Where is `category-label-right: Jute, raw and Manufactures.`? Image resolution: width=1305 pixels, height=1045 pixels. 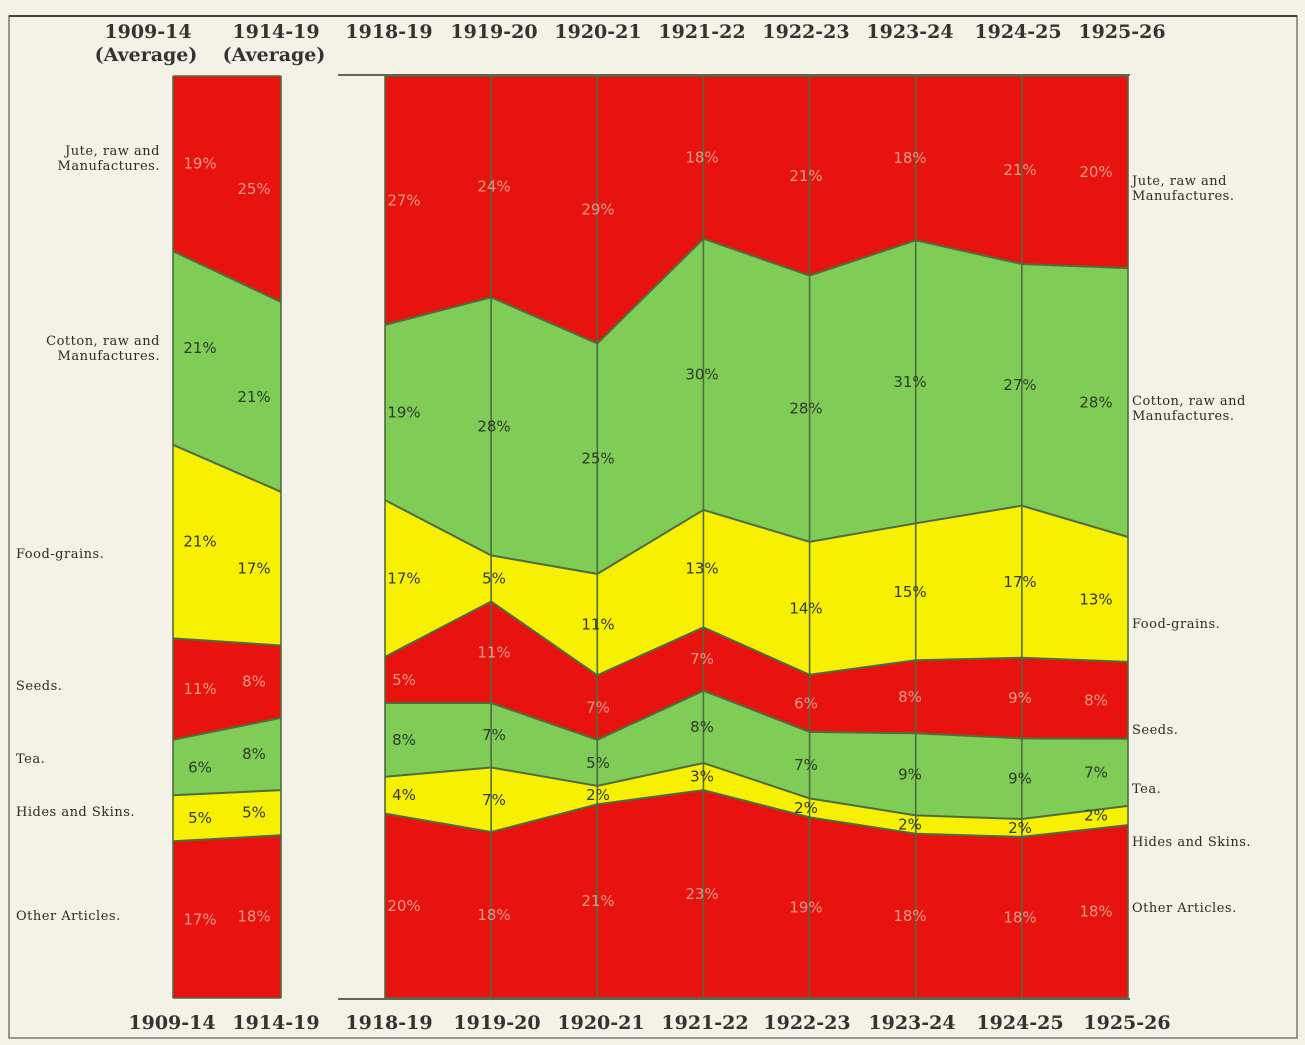
category-label-right: Jute, raw and Manufactures. is located at coordinates (1182, 189).